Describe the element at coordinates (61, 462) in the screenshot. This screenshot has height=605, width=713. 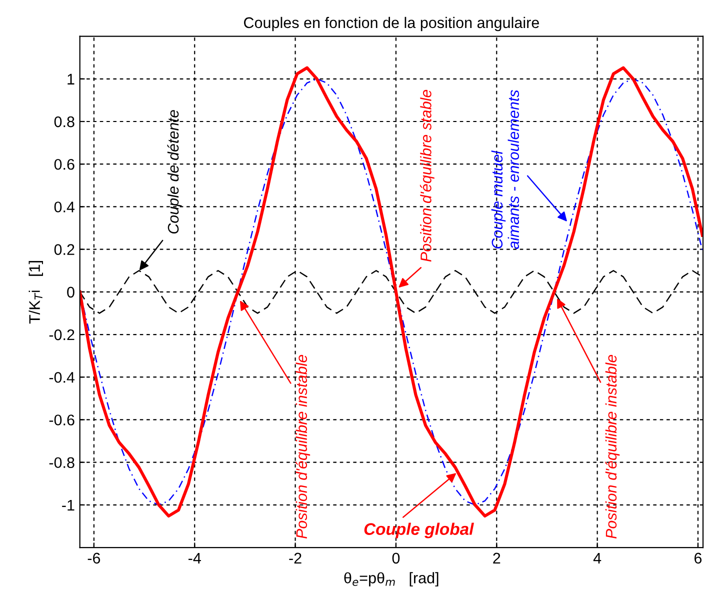
I see `y-tick-label: -0.8` at that location.